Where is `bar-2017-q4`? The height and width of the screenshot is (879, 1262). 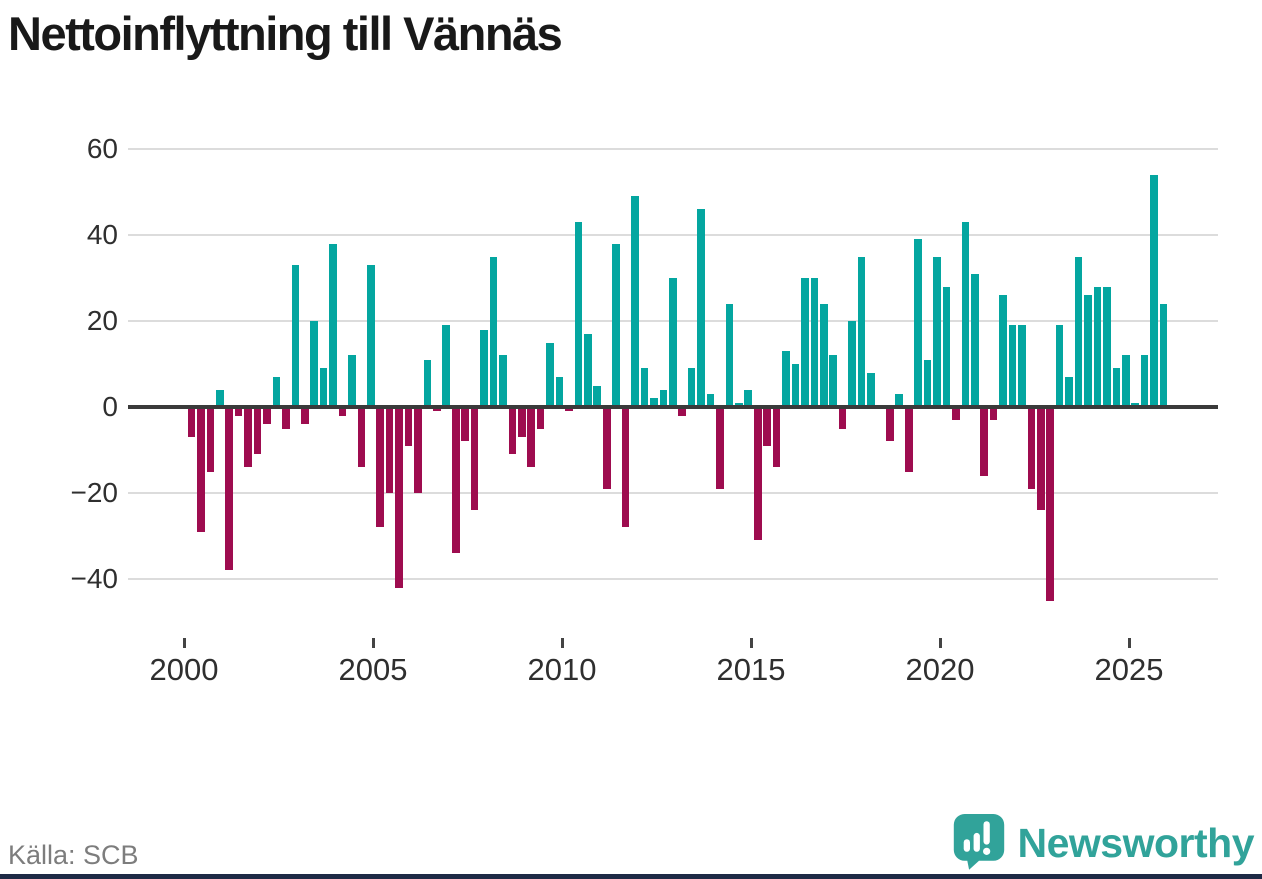
bar-2017-q4 is located at coordinates (861, 331).